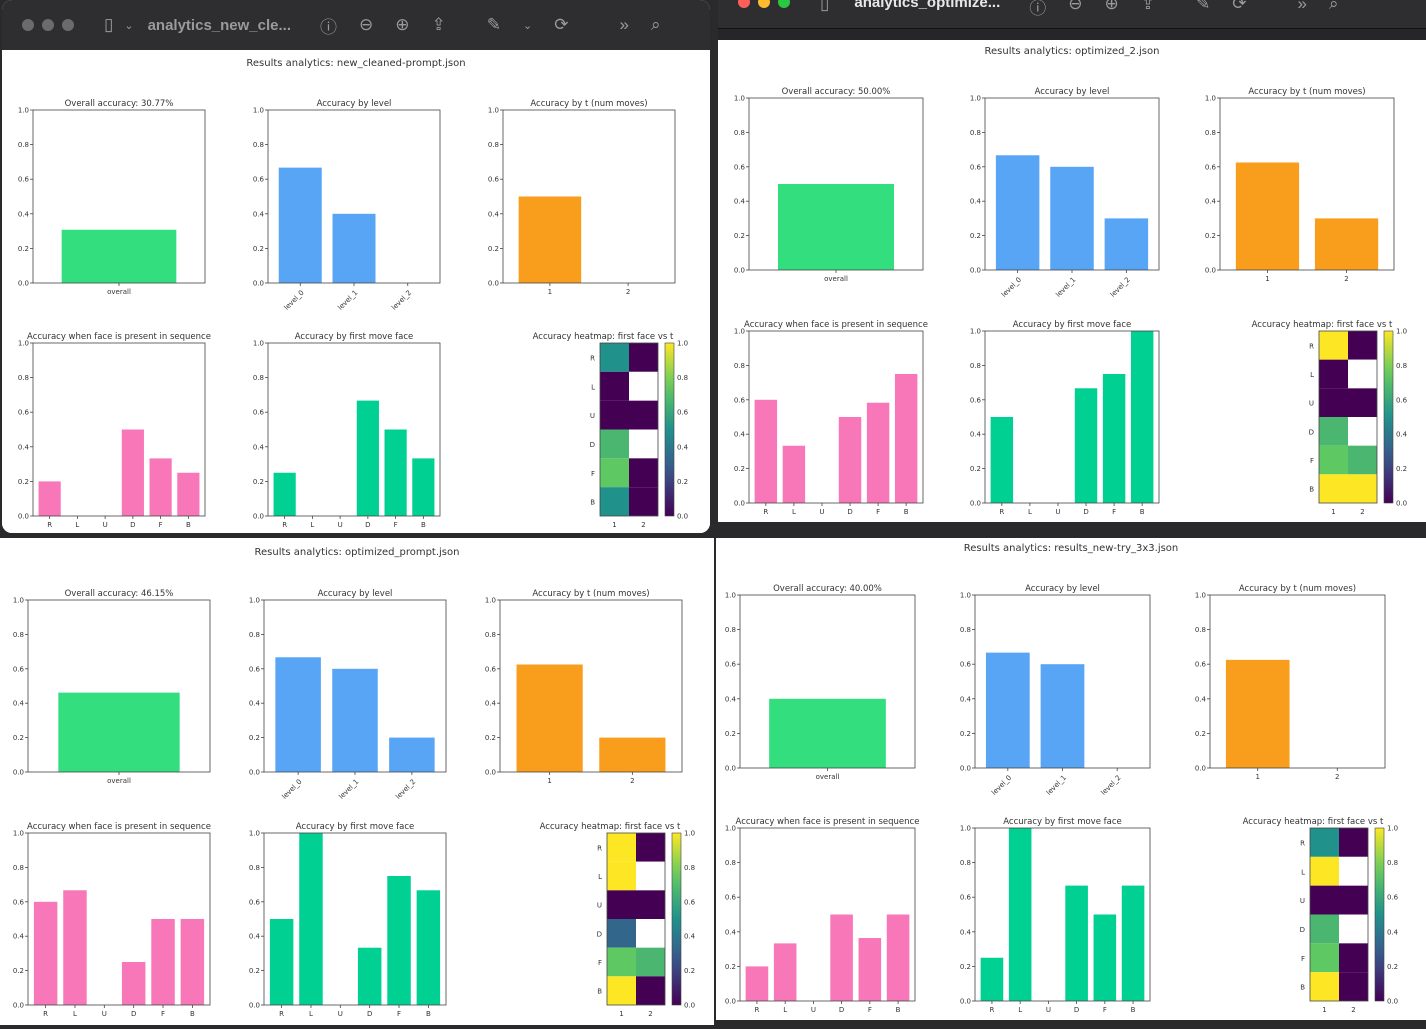  I want to click on chart-title: Accuracy by first move face, so click(355, 827).